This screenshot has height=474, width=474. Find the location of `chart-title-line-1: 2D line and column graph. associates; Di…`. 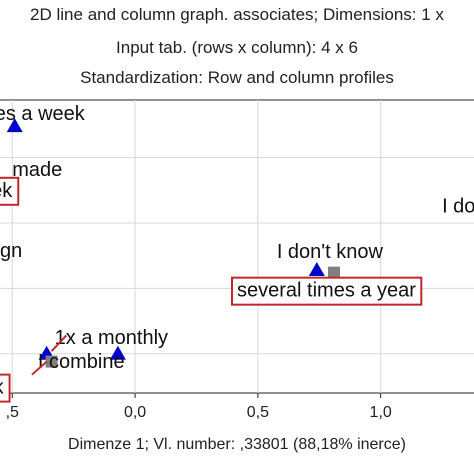

chart-title-line-1: 2D line and column graph. associates; Di… is located at coordinates (237, 14).